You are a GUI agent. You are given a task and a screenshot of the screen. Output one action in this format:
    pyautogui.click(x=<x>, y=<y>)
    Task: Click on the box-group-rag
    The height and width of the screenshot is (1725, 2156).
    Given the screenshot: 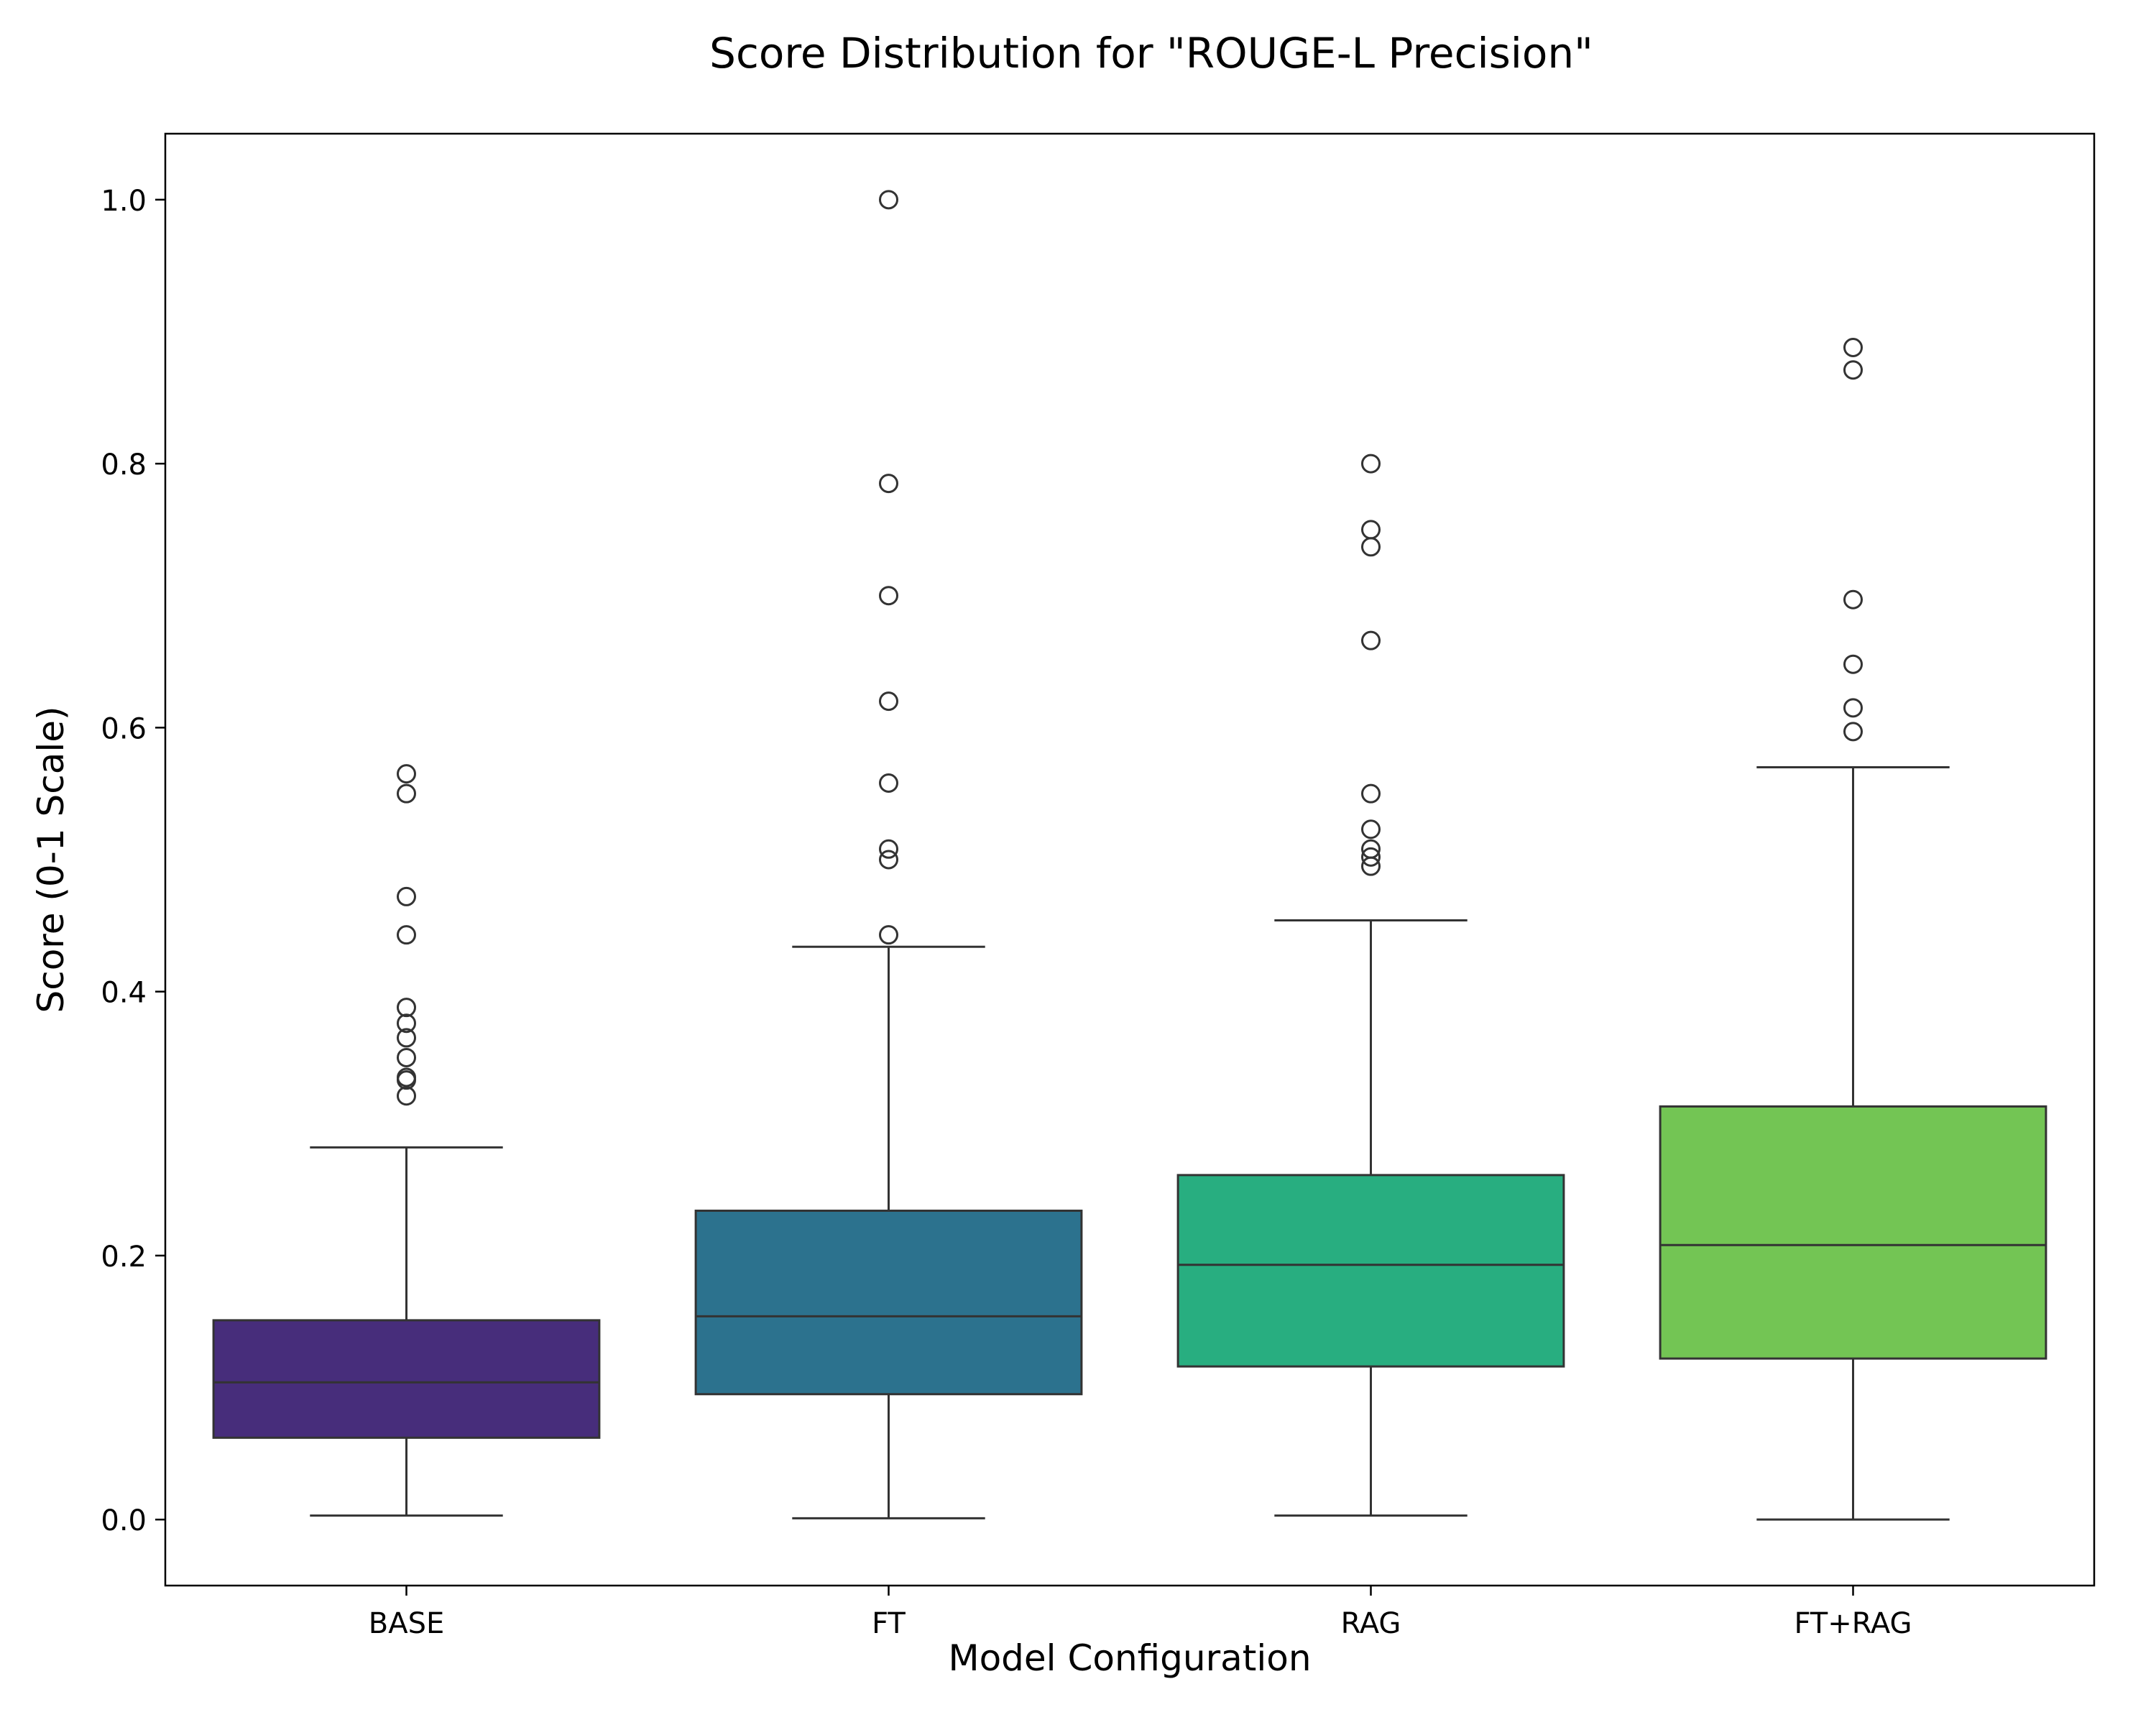 What is the action you would take?
    pyautogui.click(x=1370, y=1218)
    